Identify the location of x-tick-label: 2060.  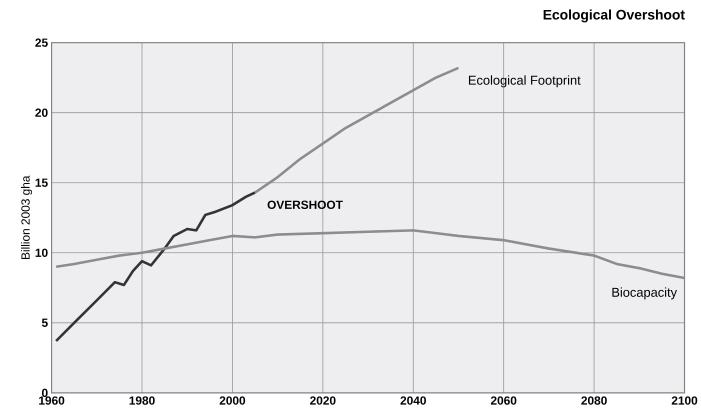
(503, 400).